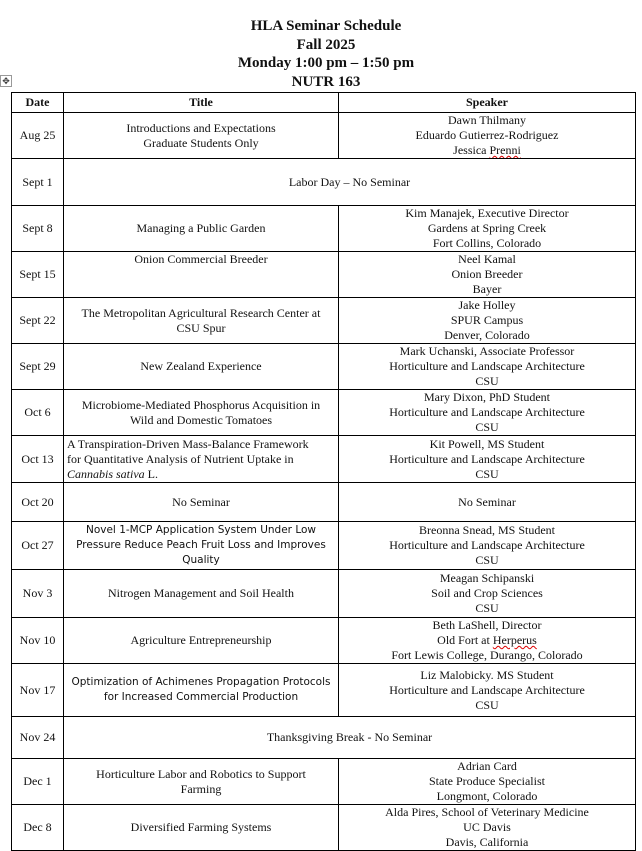 The width and height of the screenshot is (642, 851). What do you see at coordinates (37, 545) in the screenshot?
I see `row-date: Oct 27` at bounding box center [37, 545].